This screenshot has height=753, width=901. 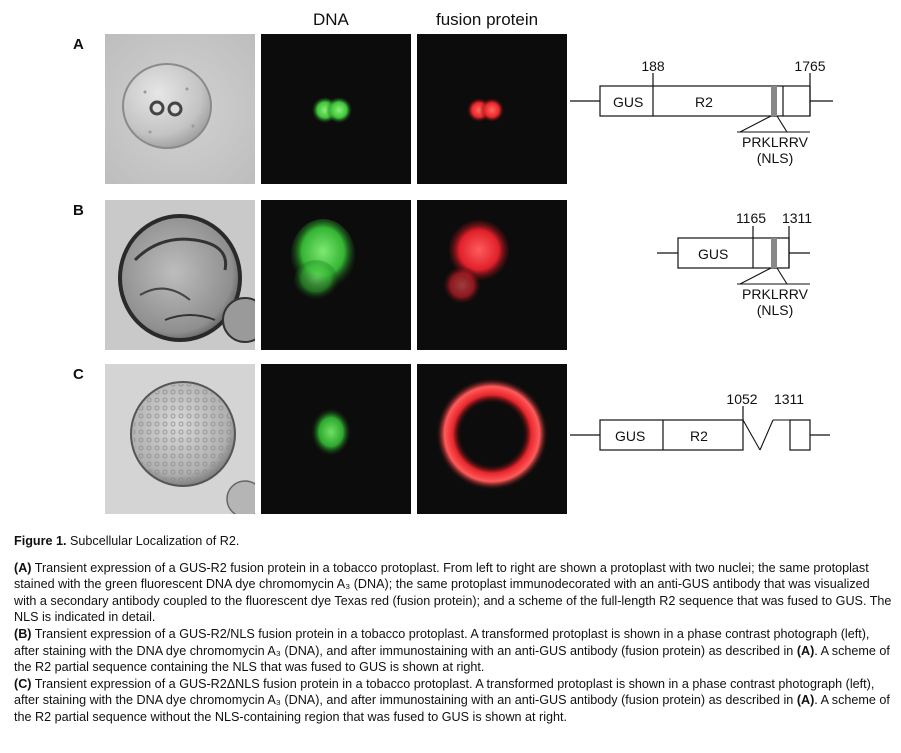 I want to click on scheme-a-diagram: GUS R2 188 1765 PRKLRRV (NLS), so click(x=701, y=112).